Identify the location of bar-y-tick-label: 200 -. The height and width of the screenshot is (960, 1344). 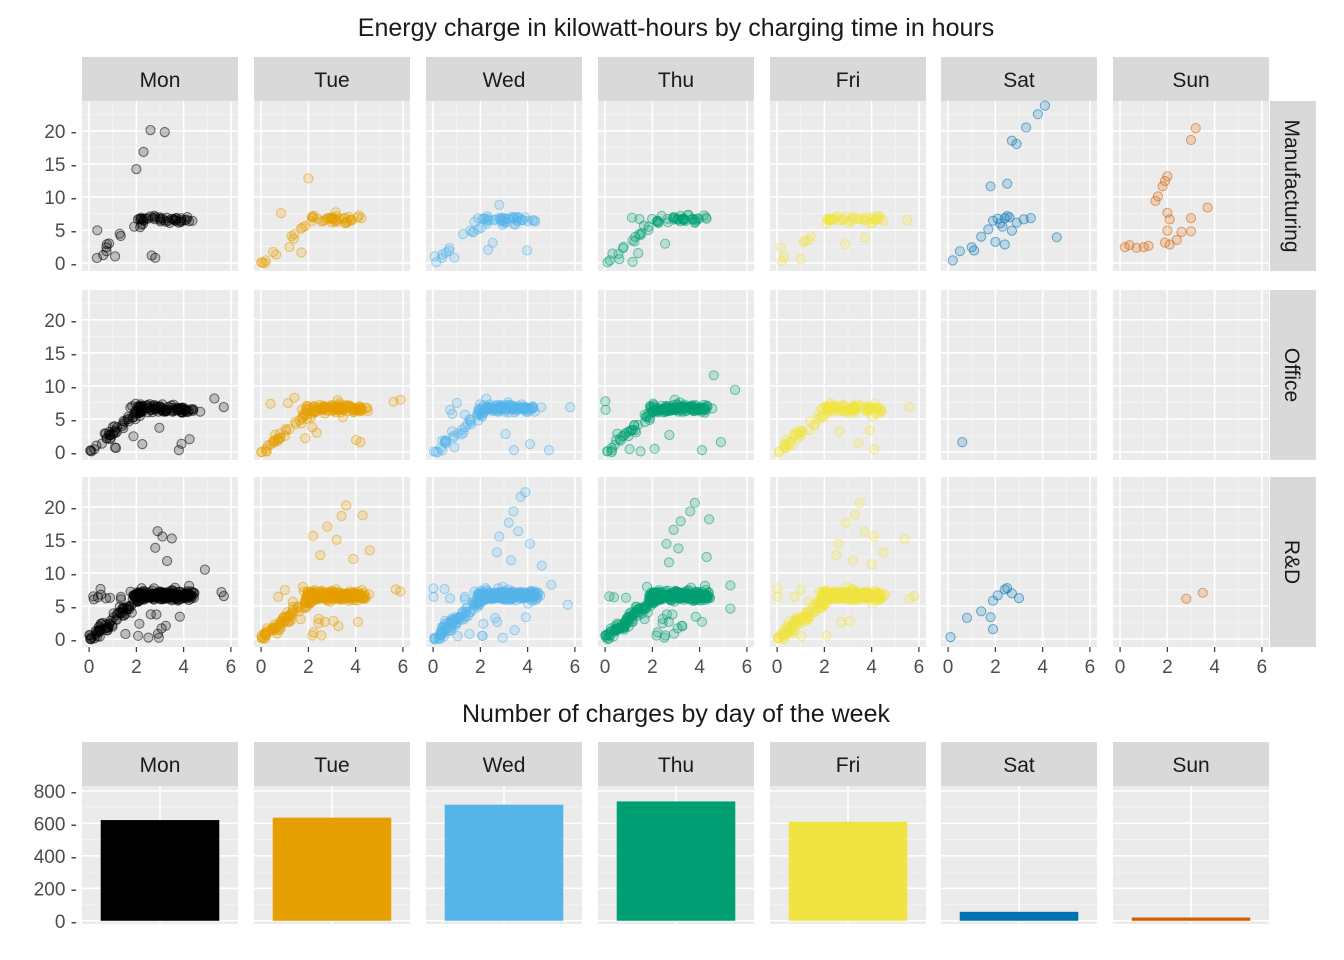
(55, 889).